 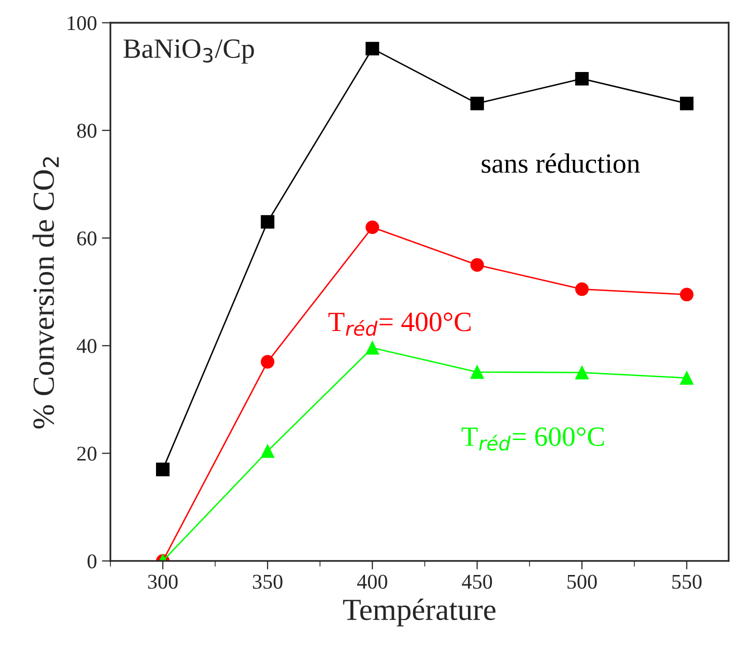 I want to click on x-tick-label: 500, so click(x=582, y=581).